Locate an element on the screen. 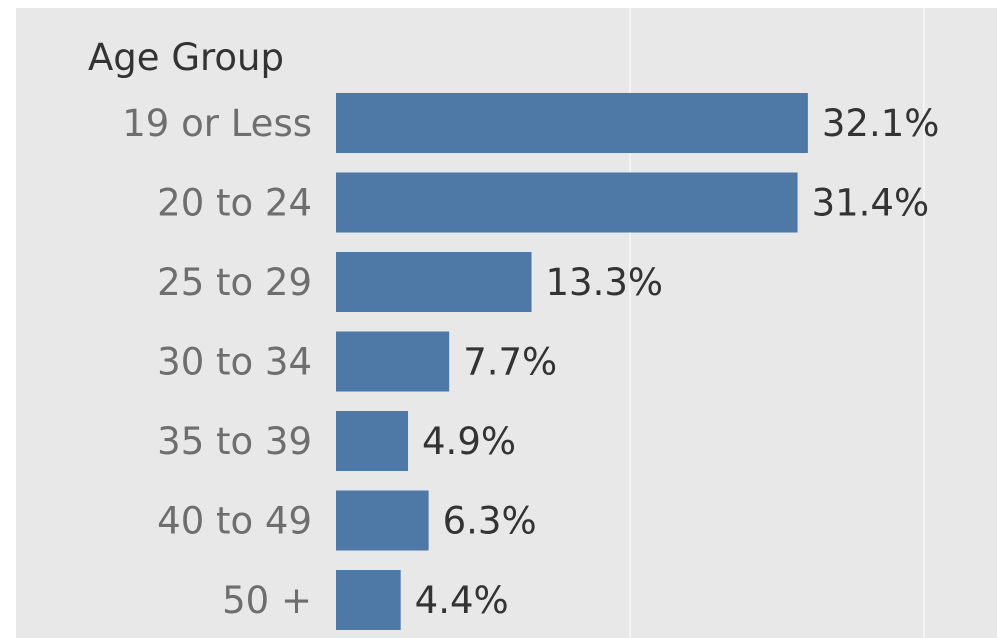  category-label: 25 to 29 is located at coordinates (234, 282).